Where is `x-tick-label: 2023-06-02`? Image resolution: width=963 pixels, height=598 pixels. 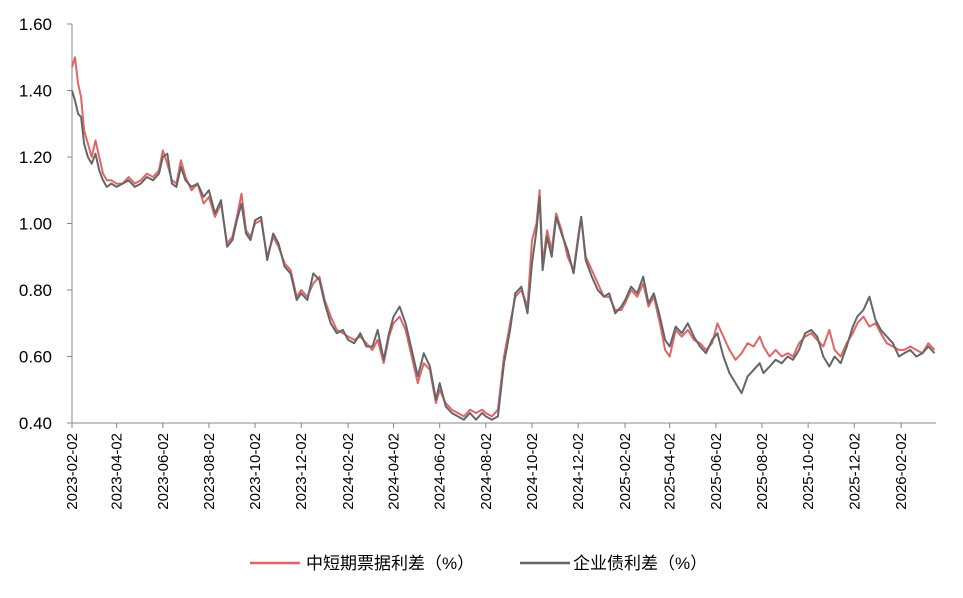
x-tick-label: 2023-06-02 is located at coordinates (163, 471).